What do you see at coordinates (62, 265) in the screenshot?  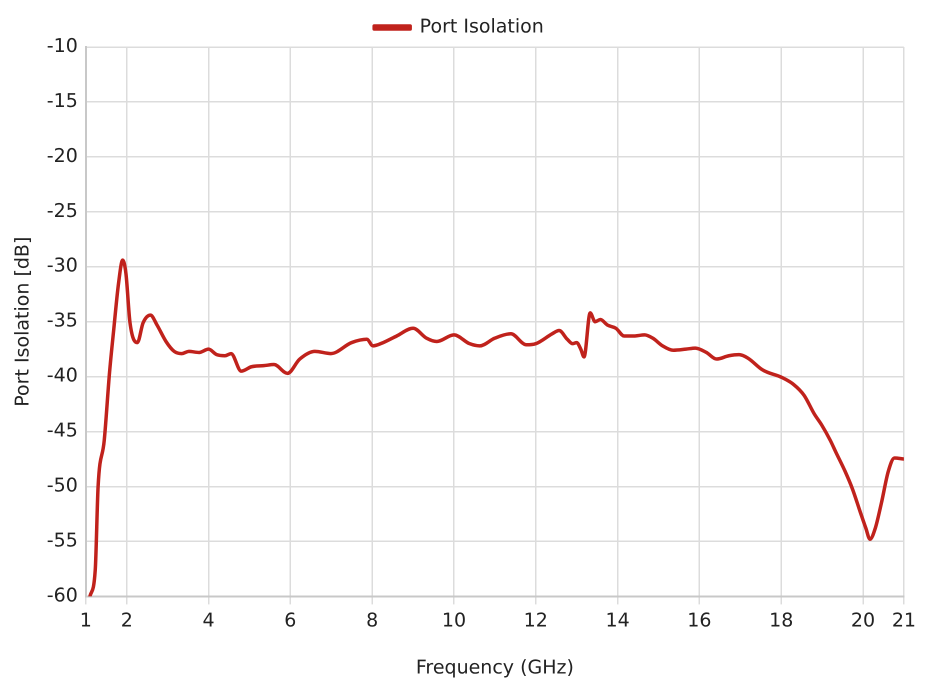 I see `y-tick-label: -30` at bounding box center [62, 265].